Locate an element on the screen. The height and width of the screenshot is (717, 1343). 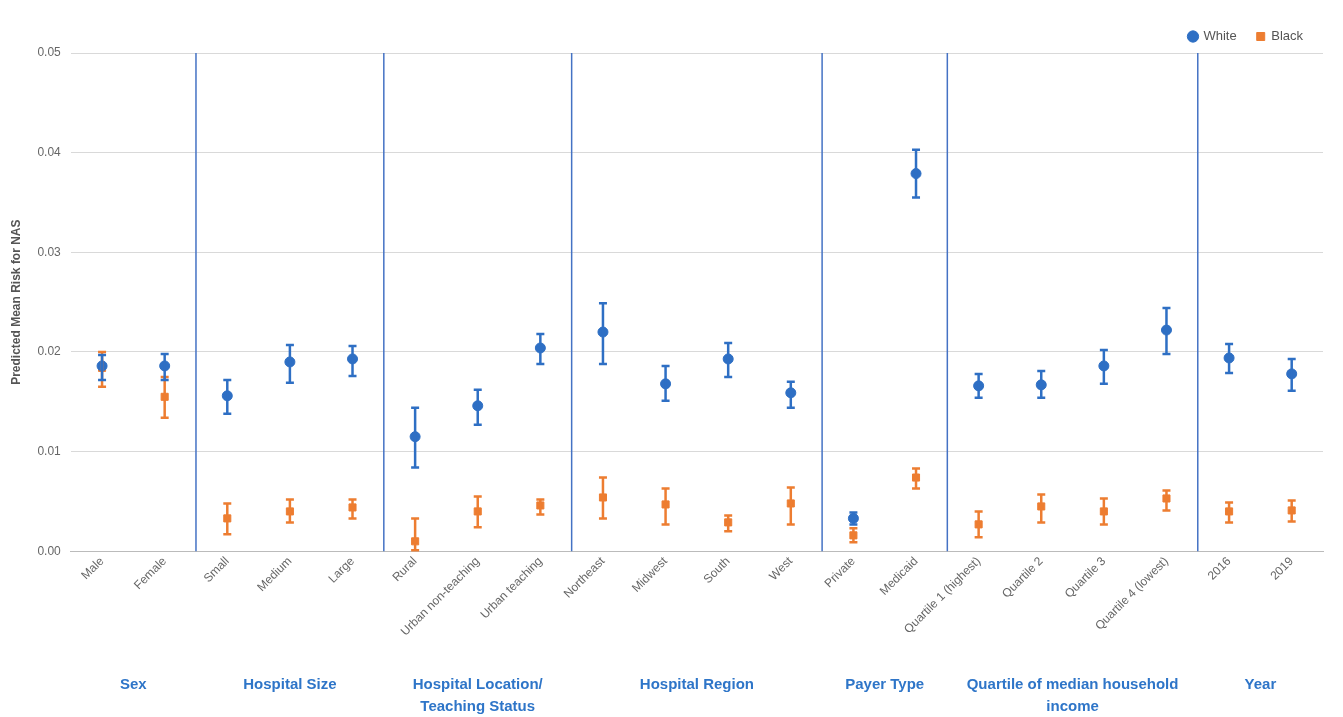
text: Year is located at coordinates (1260, 684).